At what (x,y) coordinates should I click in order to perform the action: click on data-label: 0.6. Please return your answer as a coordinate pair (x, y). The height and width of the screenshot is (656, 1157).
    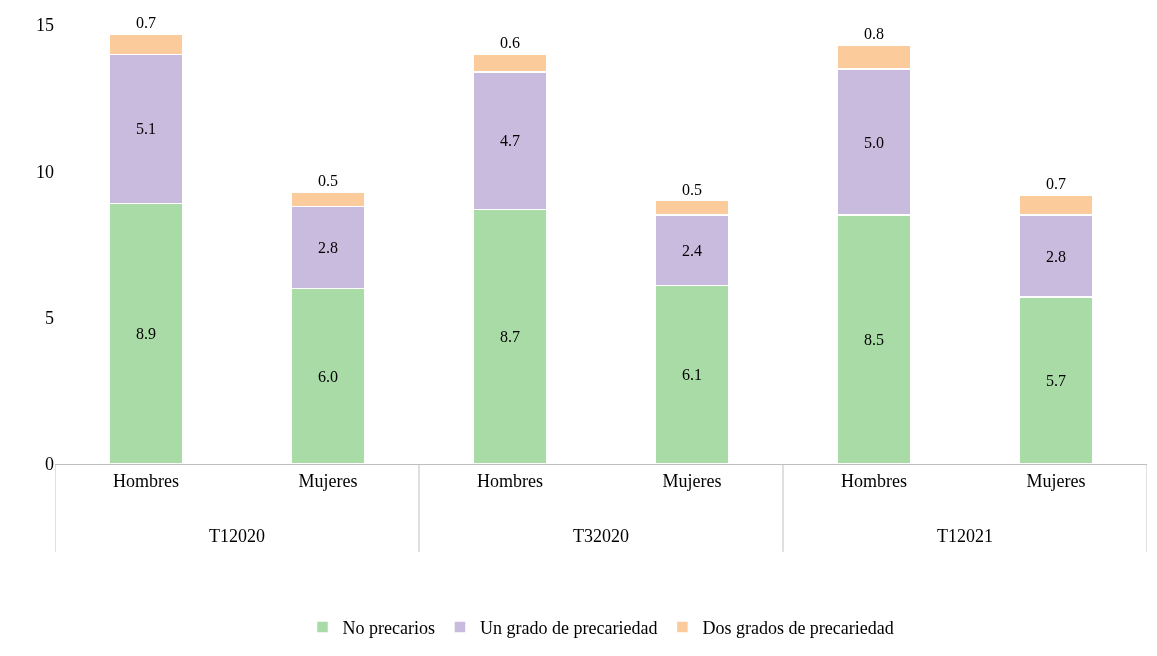
    Looking at the image, I should click on (510, 43).